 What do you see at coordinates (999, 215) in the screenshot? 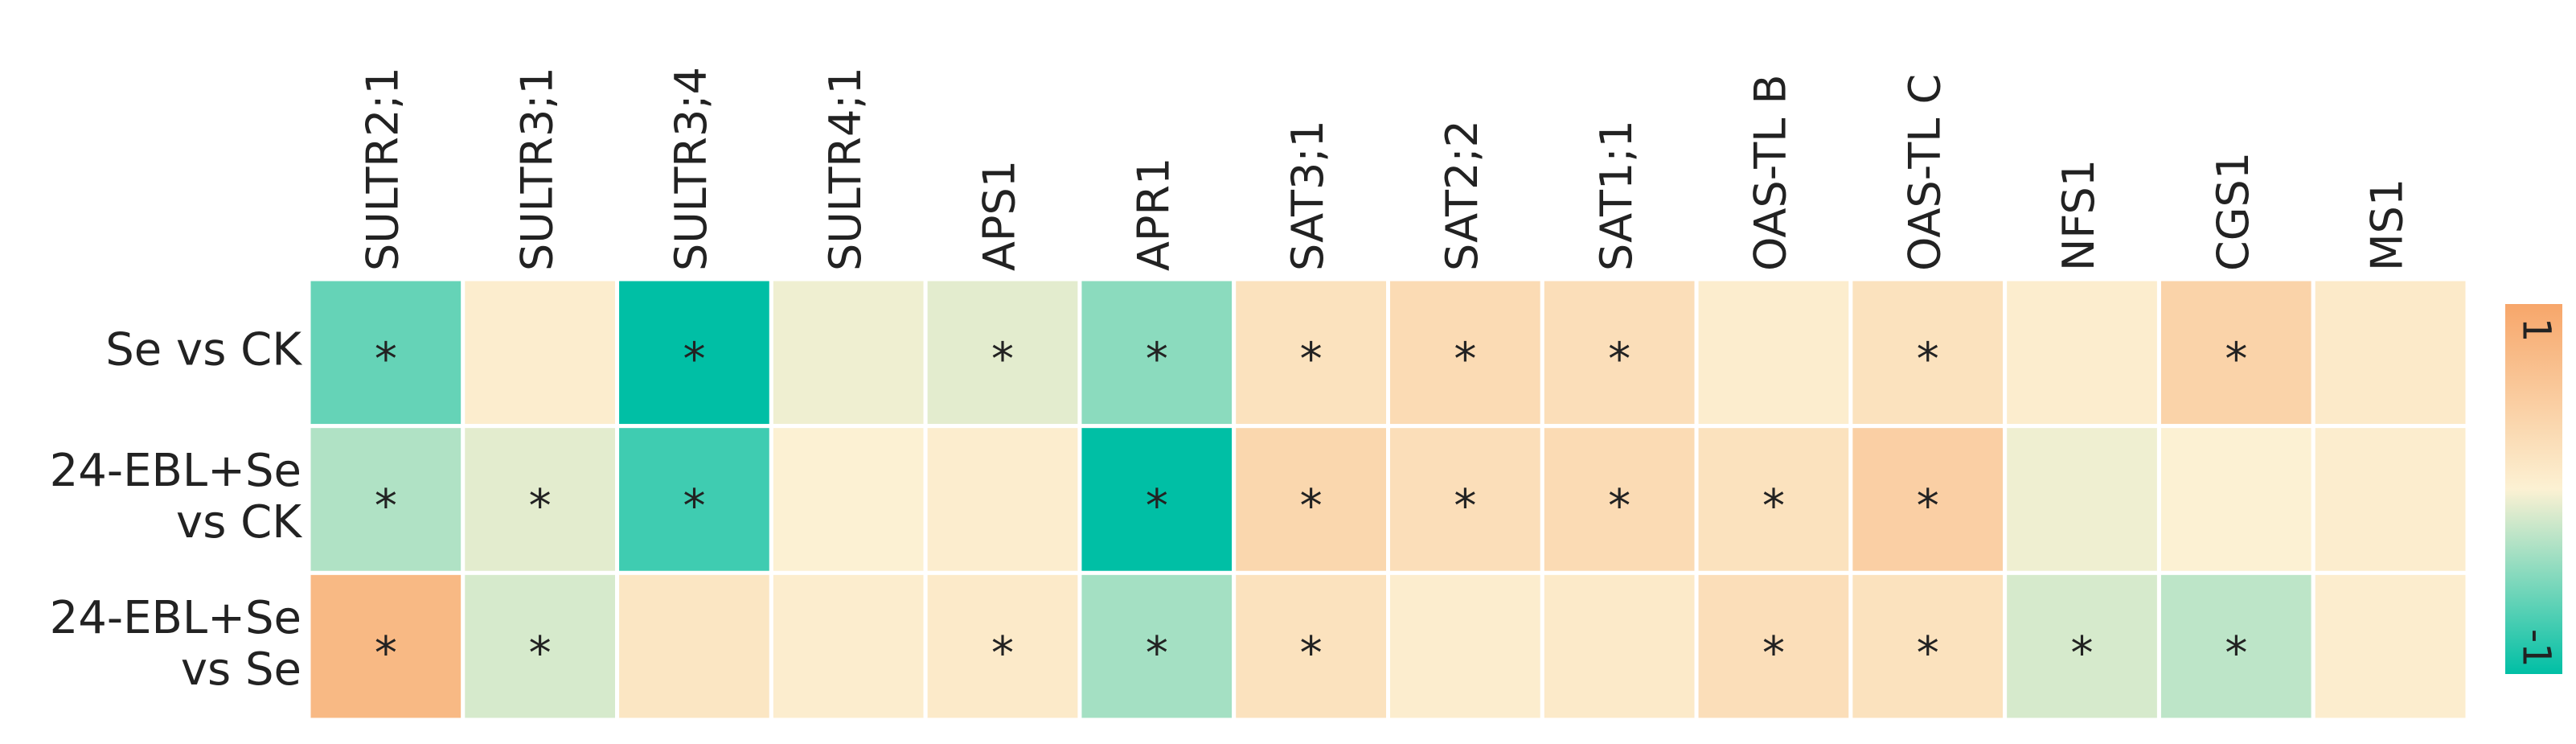
I see `column-label: APS1` at bounding box center [999, 215].